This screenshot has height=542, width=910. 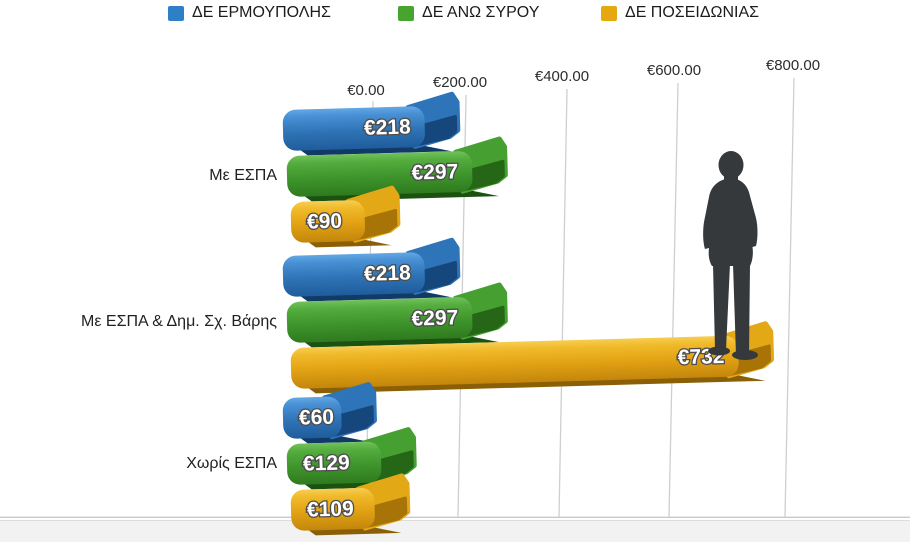 I want to click on category-label: Χωρίς ΕΣΠΑ, so click(x=231, y=463).